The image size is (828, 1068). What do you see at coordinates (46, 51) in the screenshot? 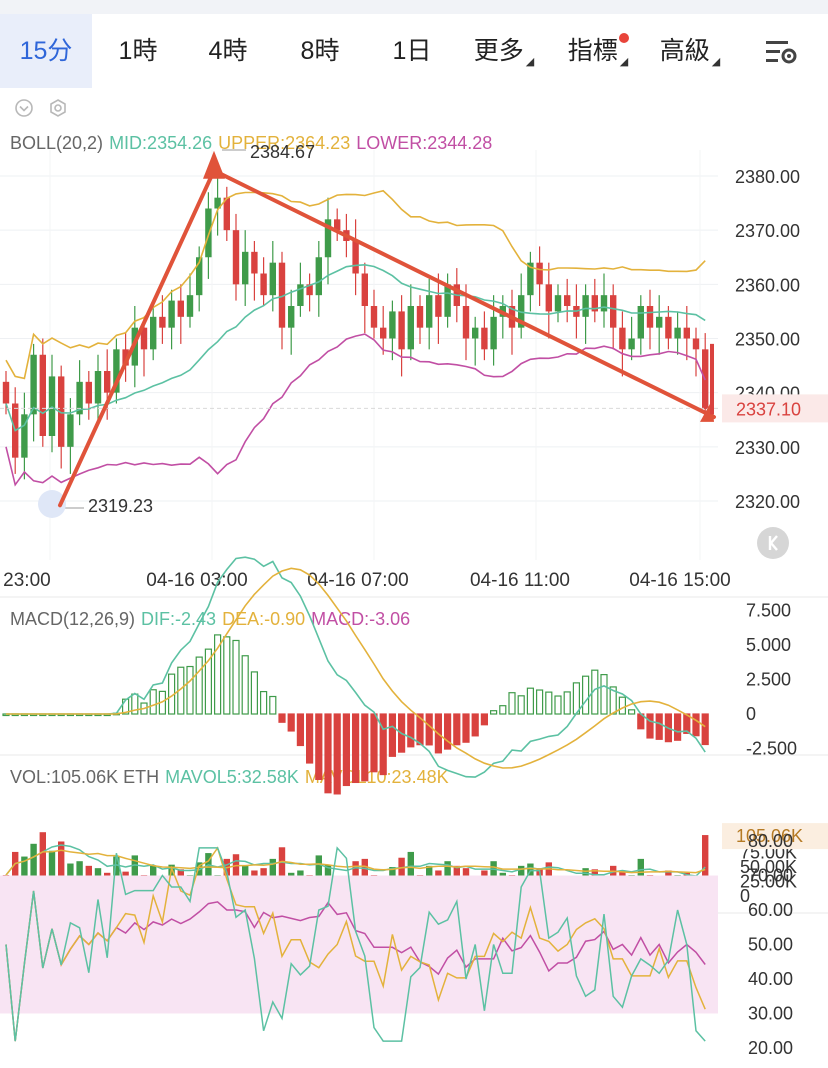
I see `tab-15m: 15分` at bounding box center [46, 51].